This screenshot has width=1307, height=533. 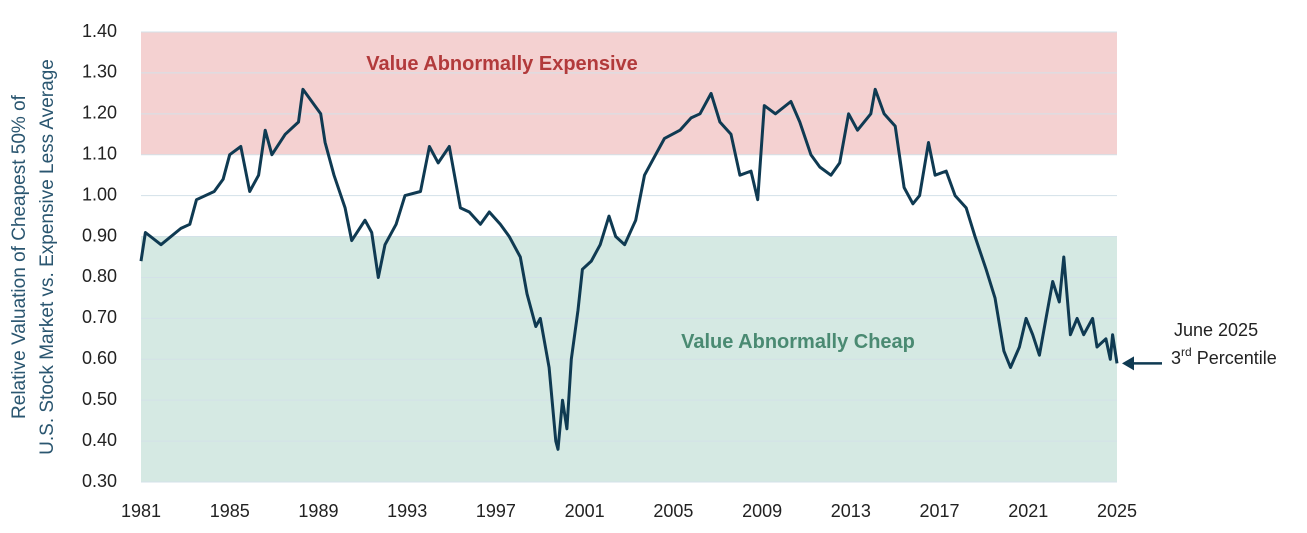 What do you see at coordinates (1216, 330) in the screenshot?
I see `annotation-text: June 2025` at bounding box center [1216, 330].